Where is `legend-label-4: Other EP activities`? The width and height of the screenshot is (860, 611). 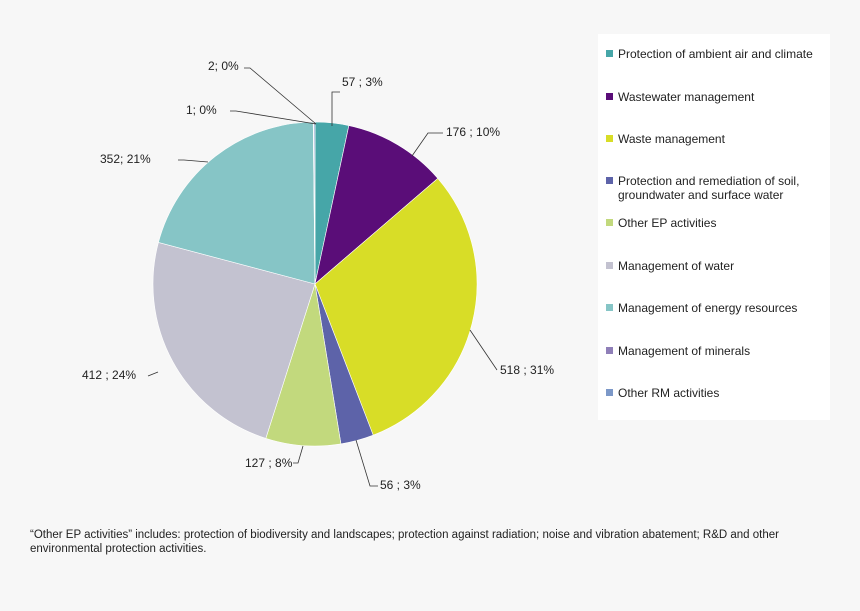 legend-label-4: Other EP activities is located at coordinates (667, 223).